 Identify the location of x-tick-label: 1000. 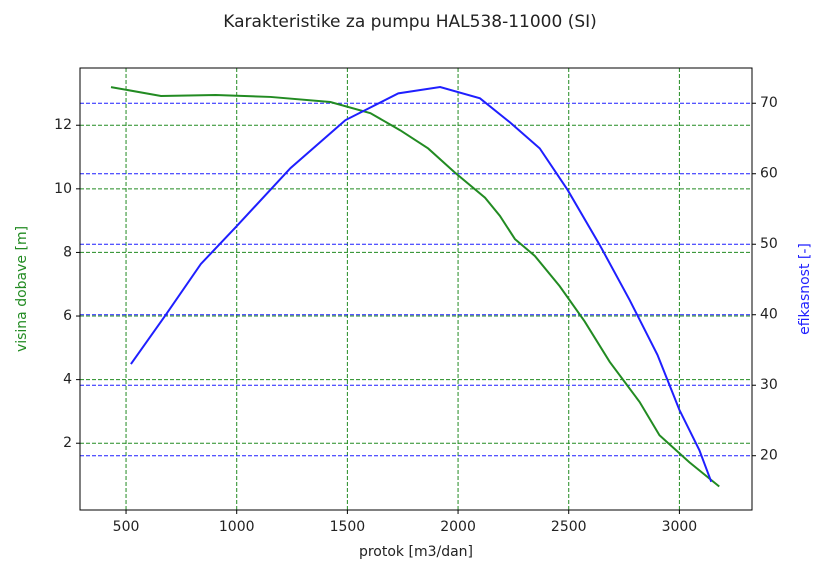
(237, 527).